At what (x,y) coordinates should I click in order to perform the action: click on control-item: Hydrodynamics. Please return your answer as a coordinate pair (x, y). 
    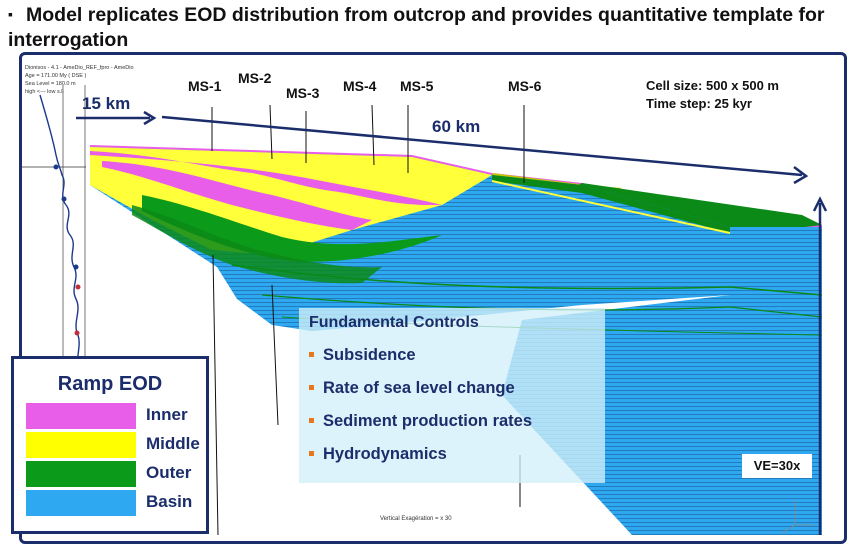
    Looking at the image, I should click on (378, 454).